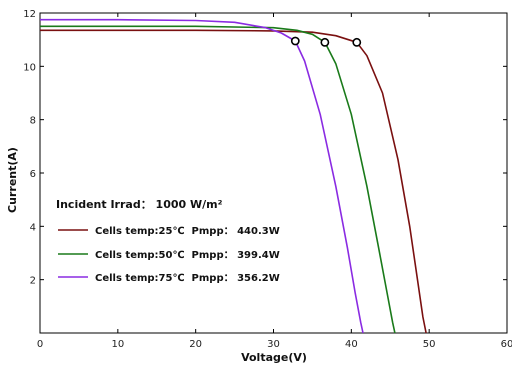  I want to click on y-tick-label: 2, so click(33, 281).